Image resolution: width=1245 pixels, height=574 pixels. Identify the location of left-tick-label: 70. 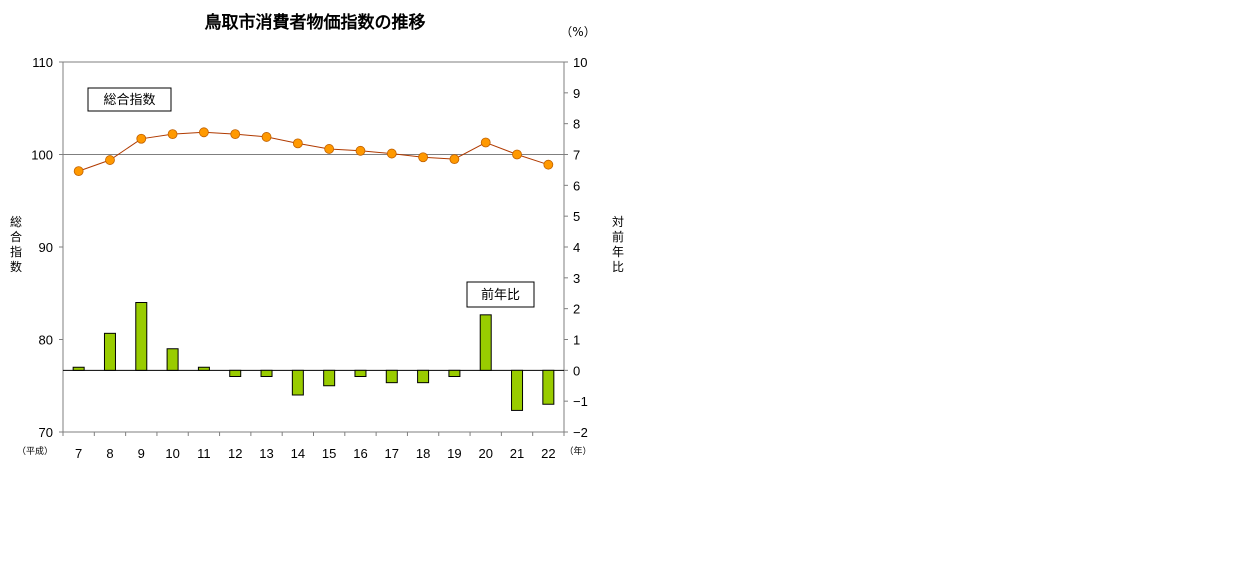
(46, 432).